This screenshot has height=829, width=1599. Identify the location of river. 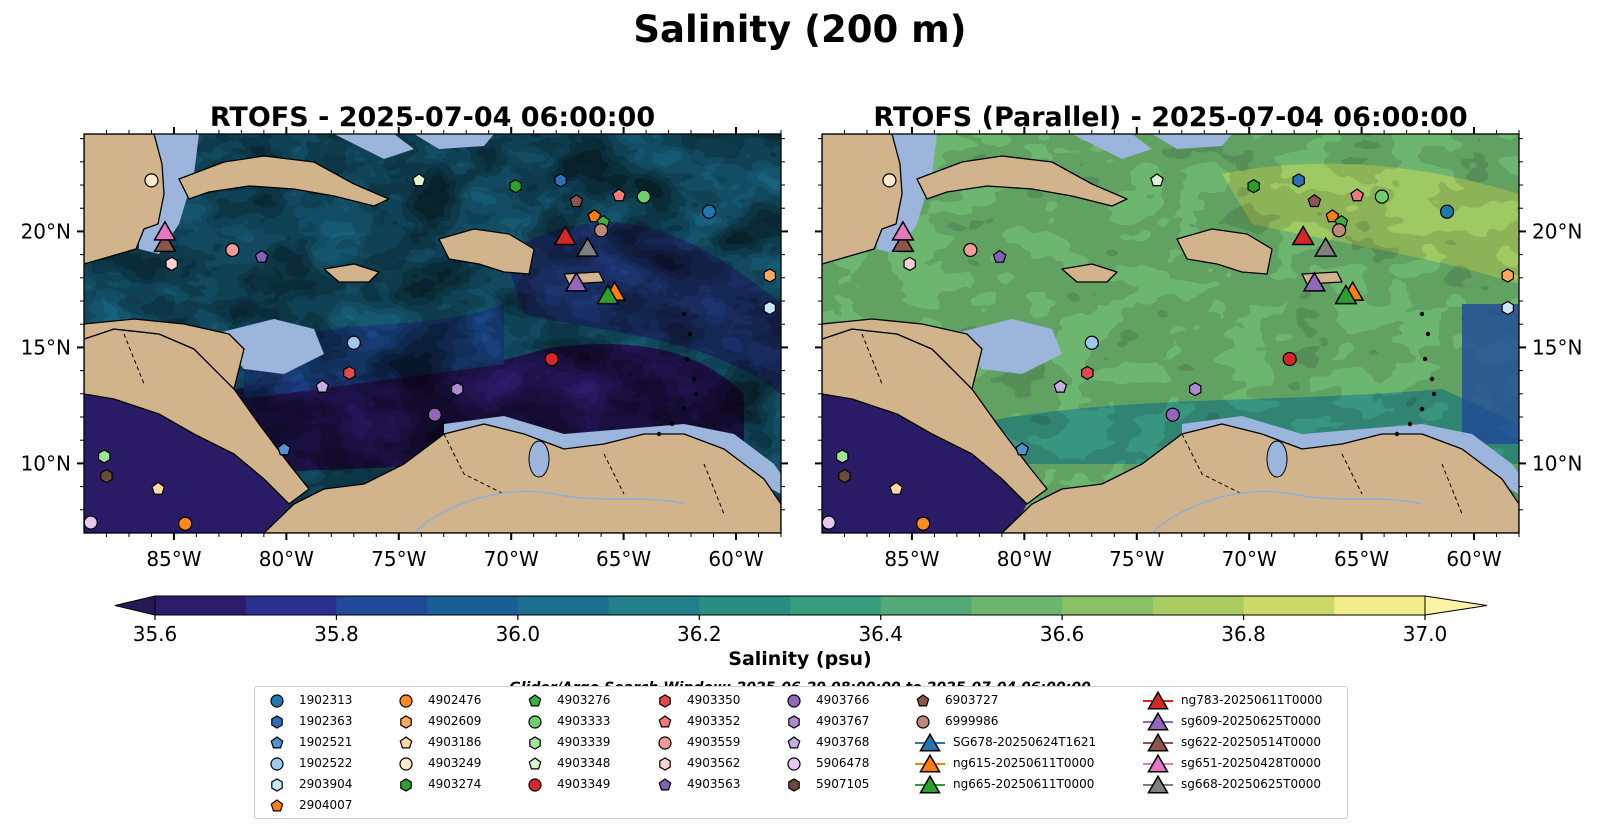
(1287, 511).